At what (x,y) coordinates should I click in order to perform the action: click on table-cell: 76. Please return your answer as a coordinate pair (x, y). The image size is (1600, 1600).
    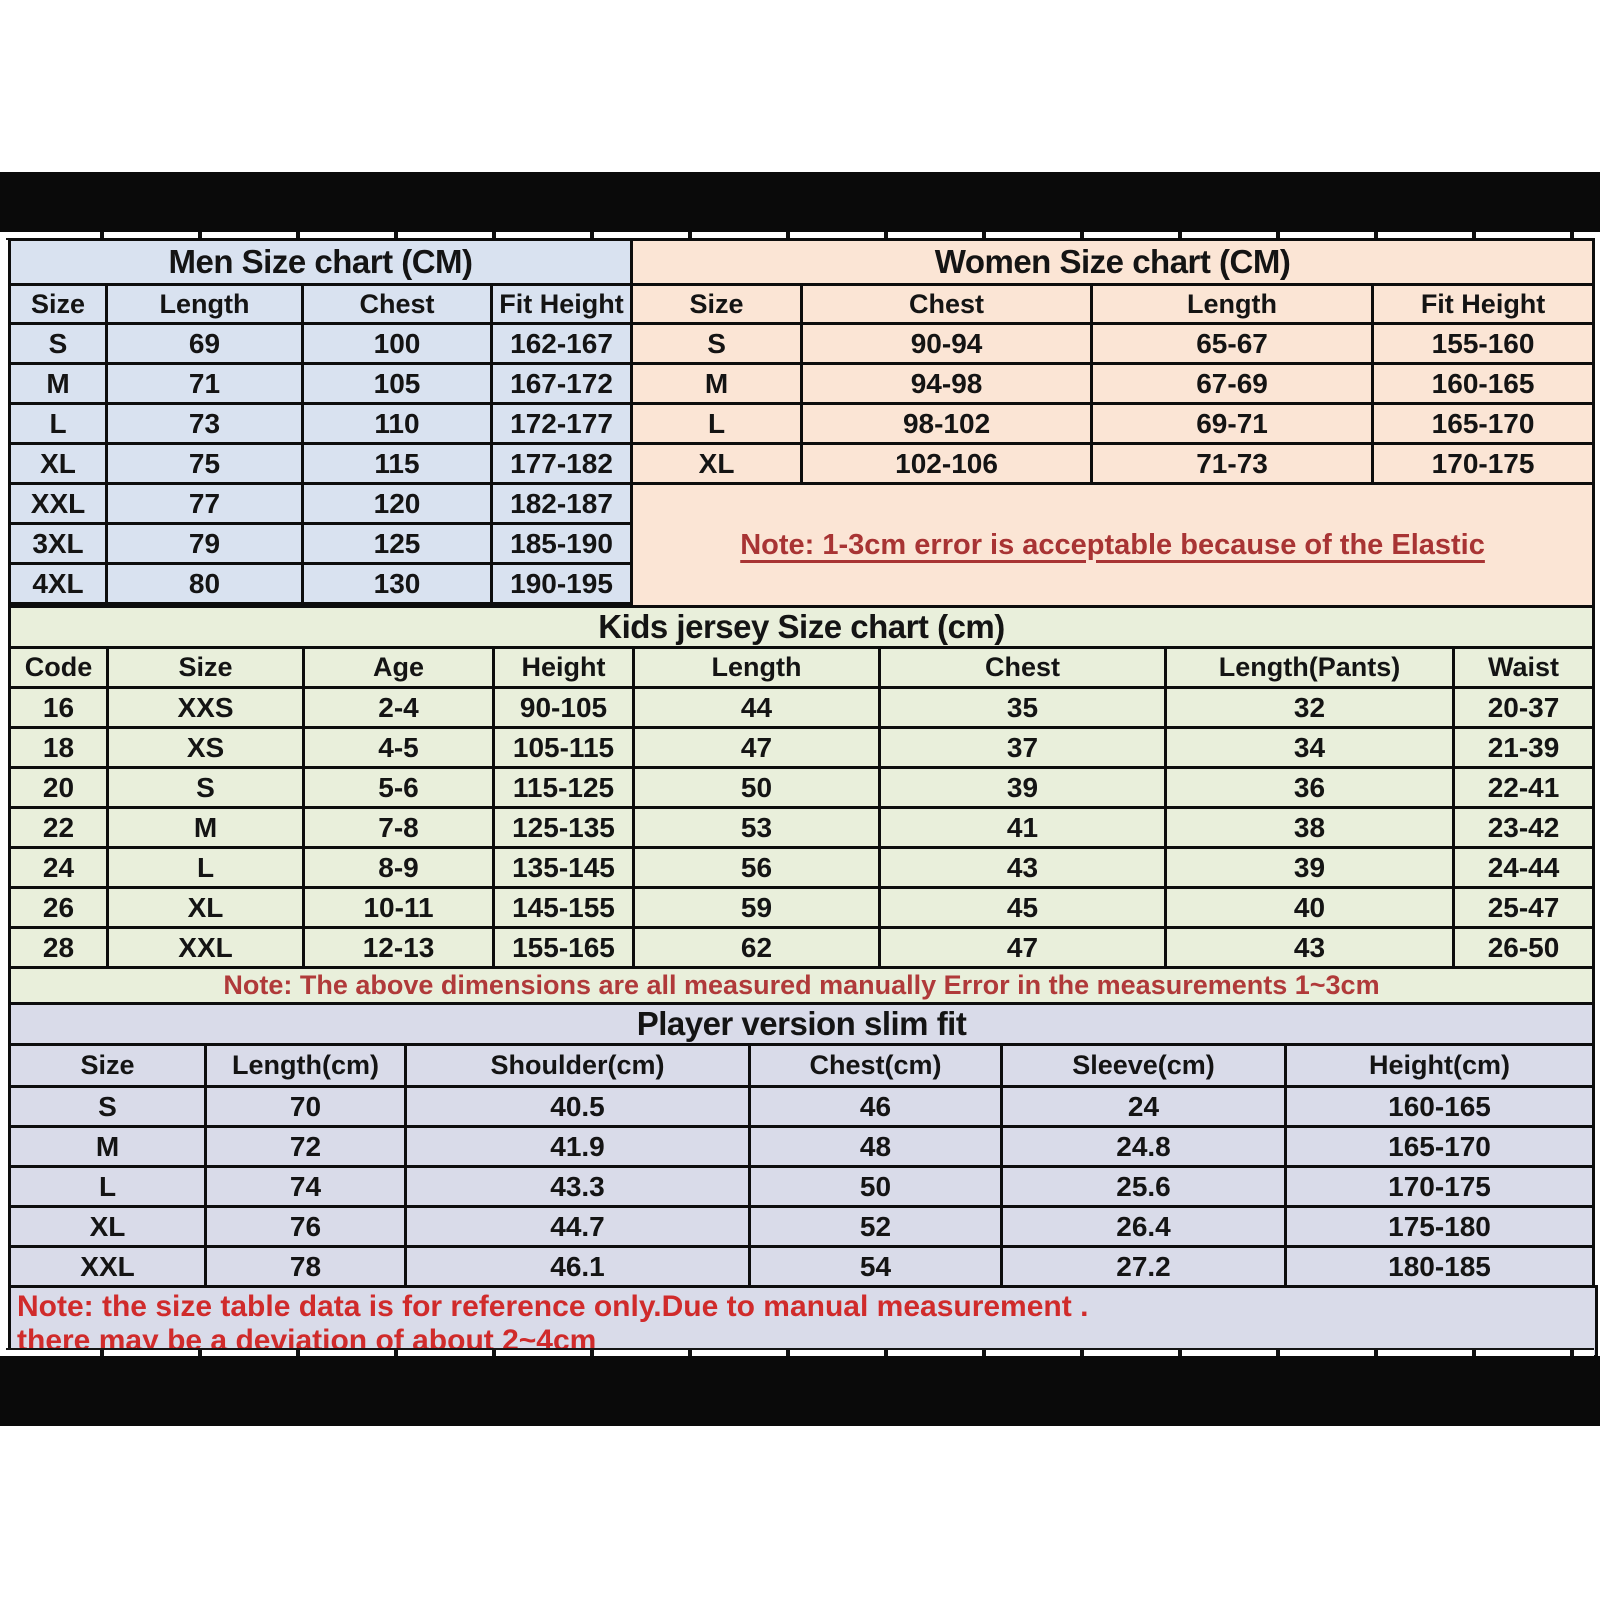
    Looking at the image, I should click on (305, 1226).